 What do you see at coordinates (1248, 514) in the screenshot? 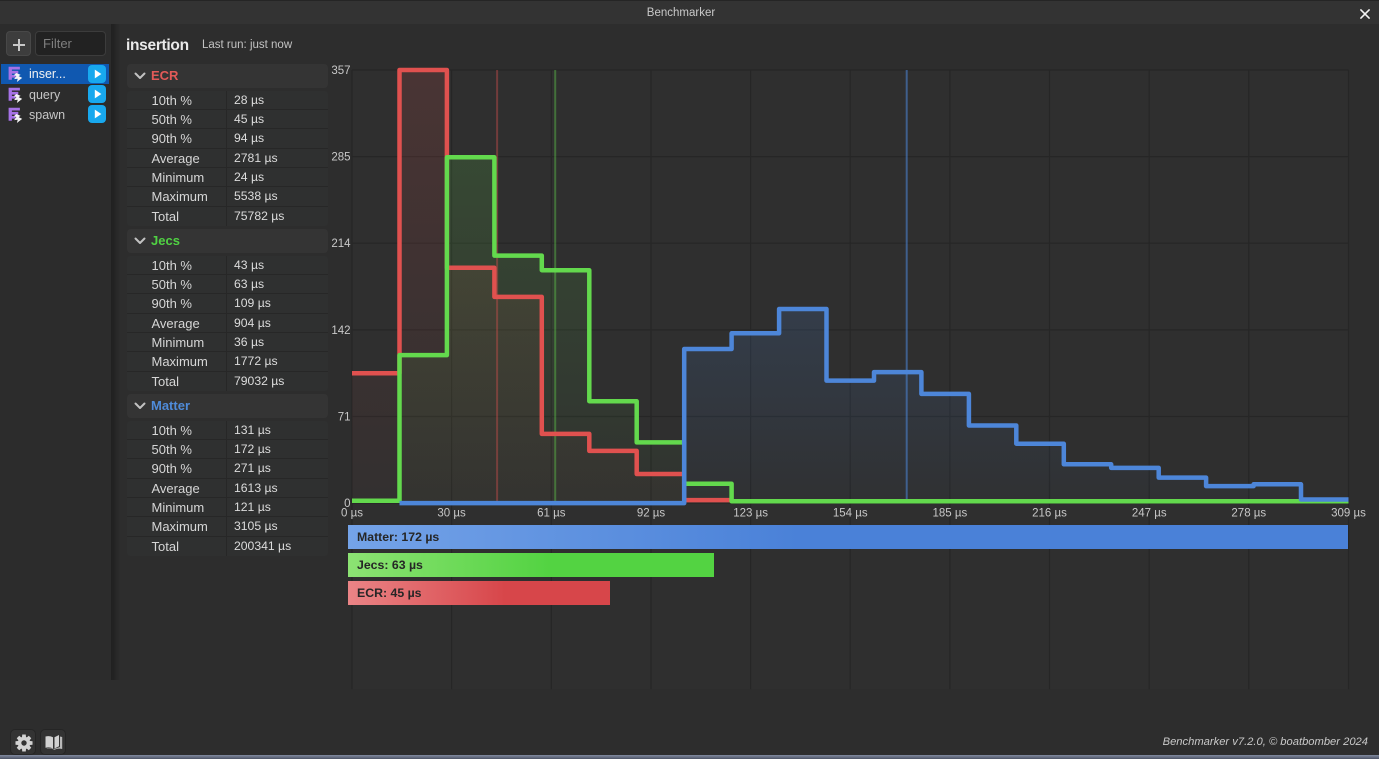
I see `svg-text: 278 µs` at bounding box center [1248, 514].